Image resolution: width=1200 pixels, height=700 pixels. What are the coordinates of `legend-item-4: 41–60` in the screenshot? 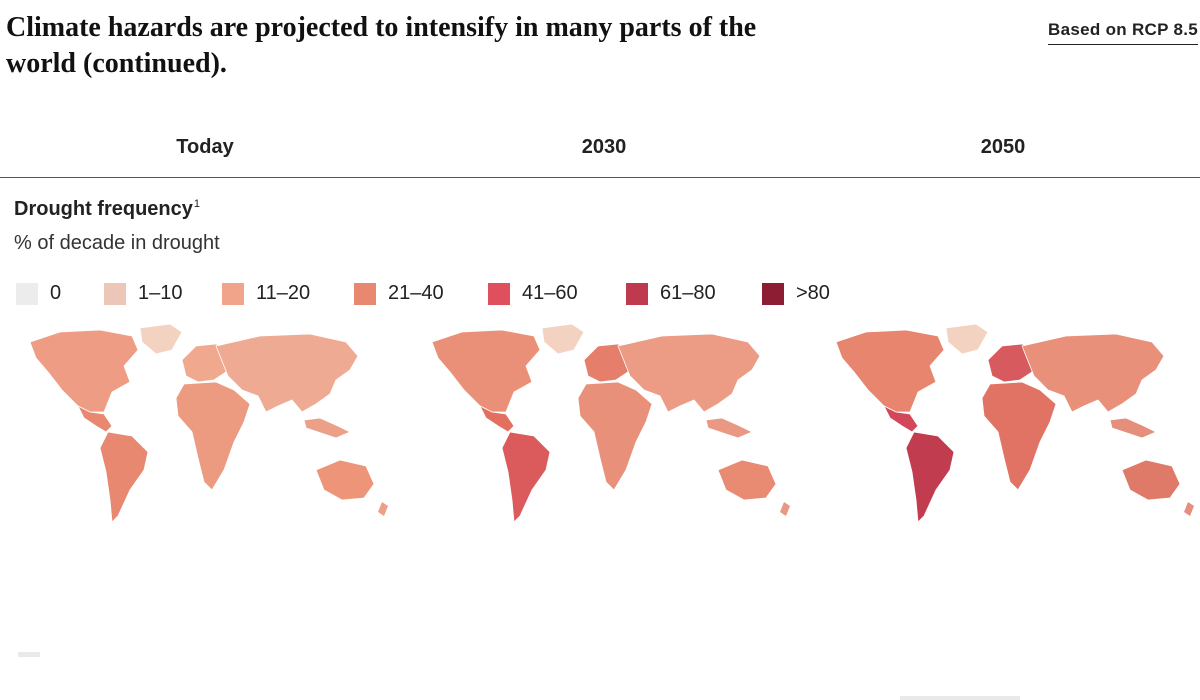 It's located at (533, 293).